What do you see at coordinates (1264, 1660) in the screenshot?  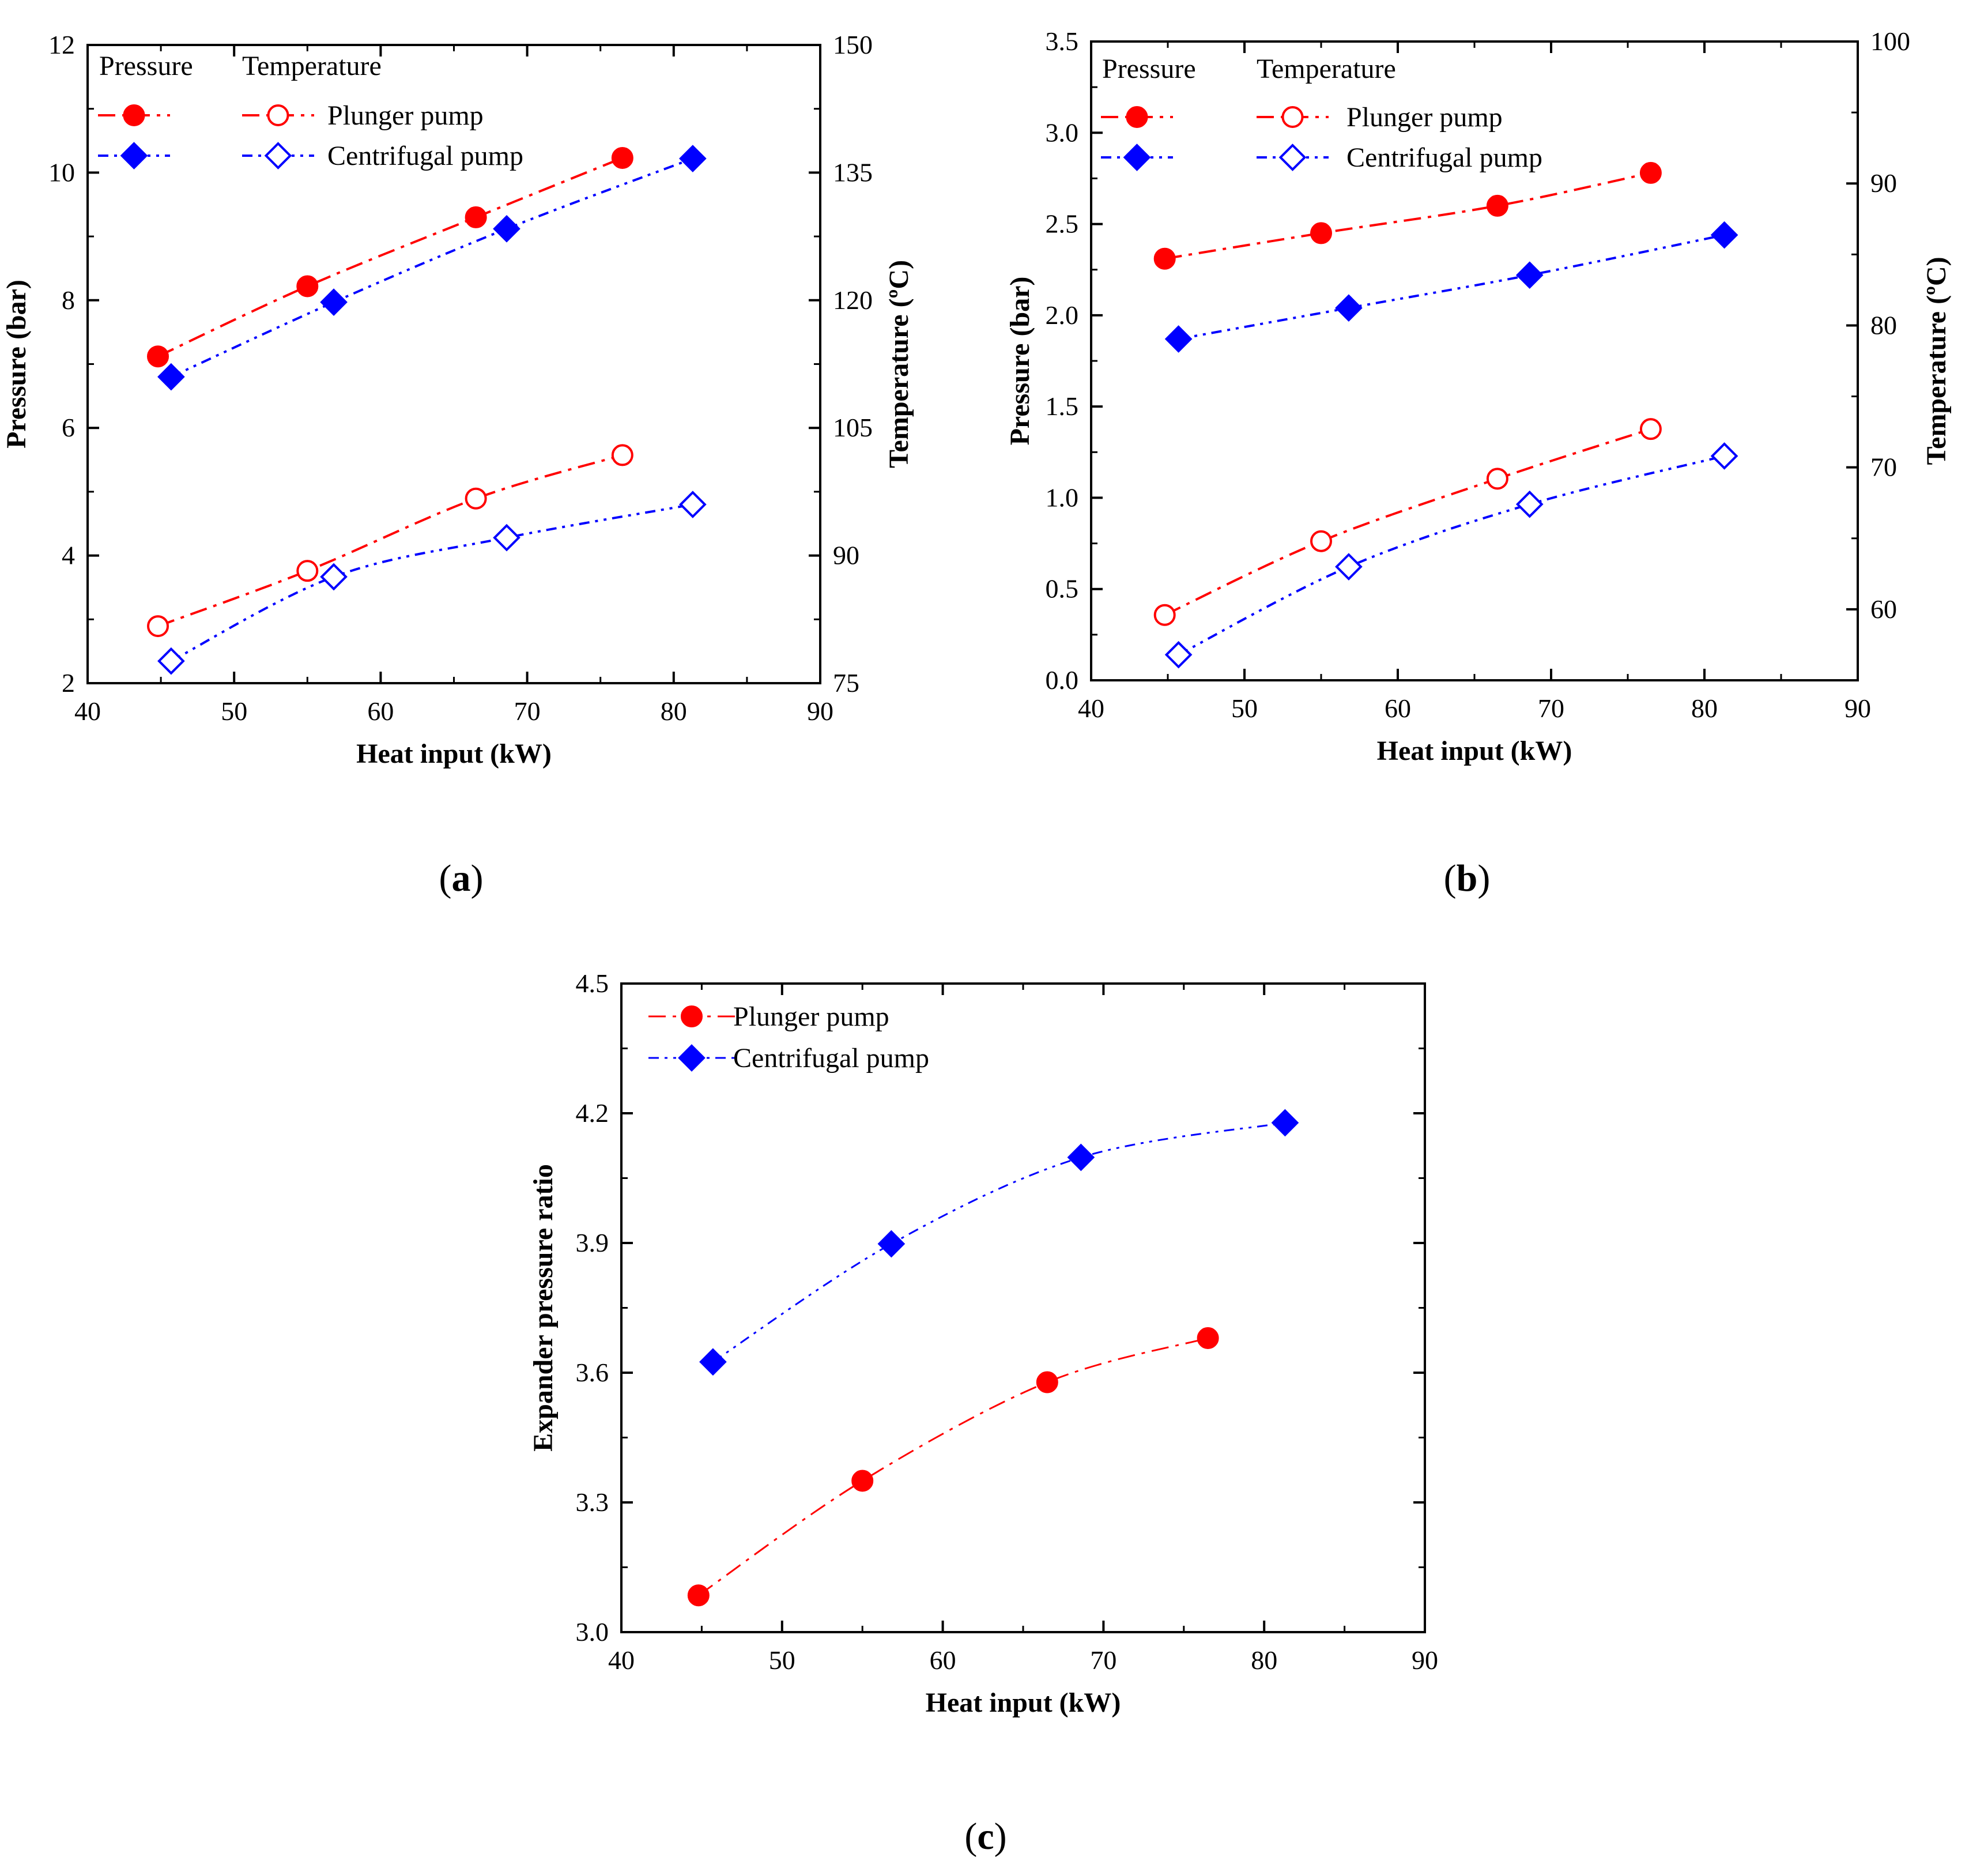 I see `x-tick-label: 80` at bounding box center [1264, 1660].